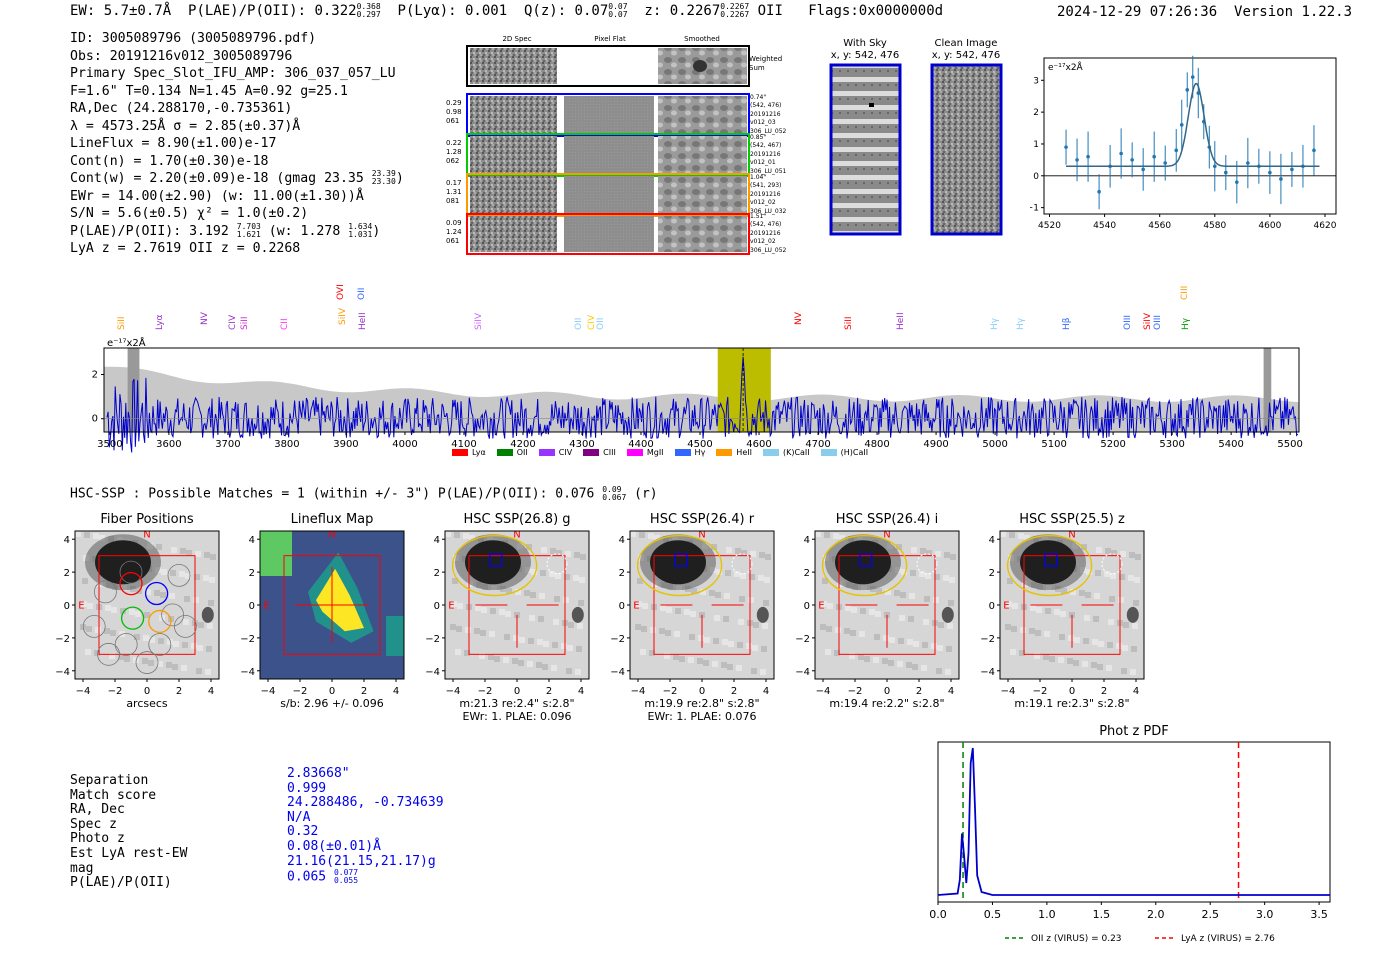  Describe the element at coordinates (1072, 605) in the screenshot. I see `search-box` at that location.